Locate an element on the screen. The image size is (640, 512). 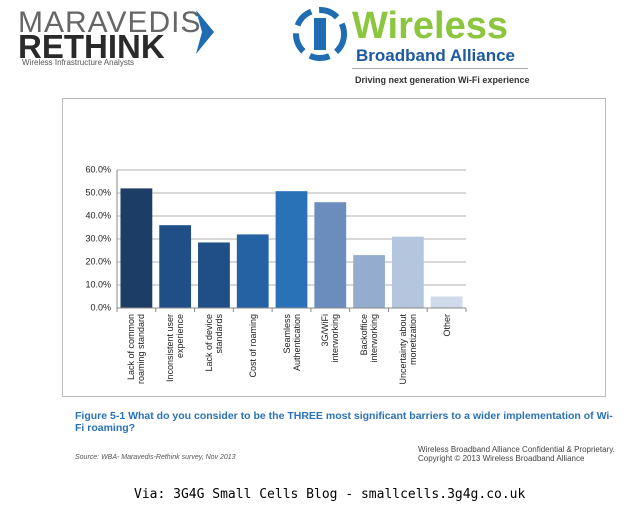
y-tick-label: 30.0% is located at coordinates (98, 238).